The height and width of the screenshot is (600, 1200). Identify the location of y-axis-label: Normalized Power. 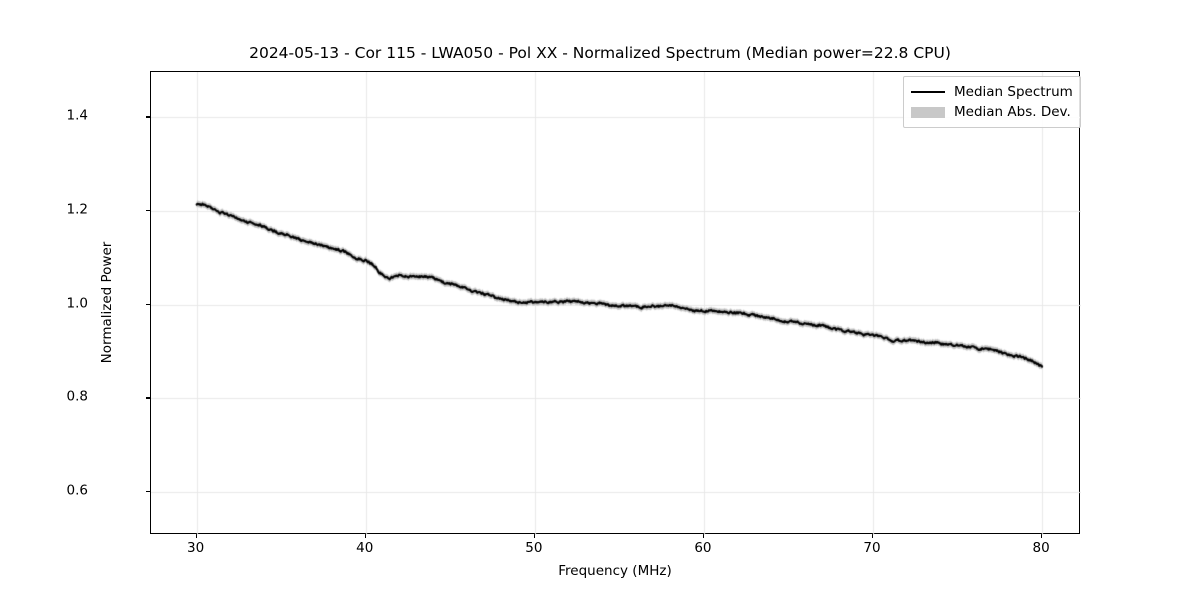
(107, 302).